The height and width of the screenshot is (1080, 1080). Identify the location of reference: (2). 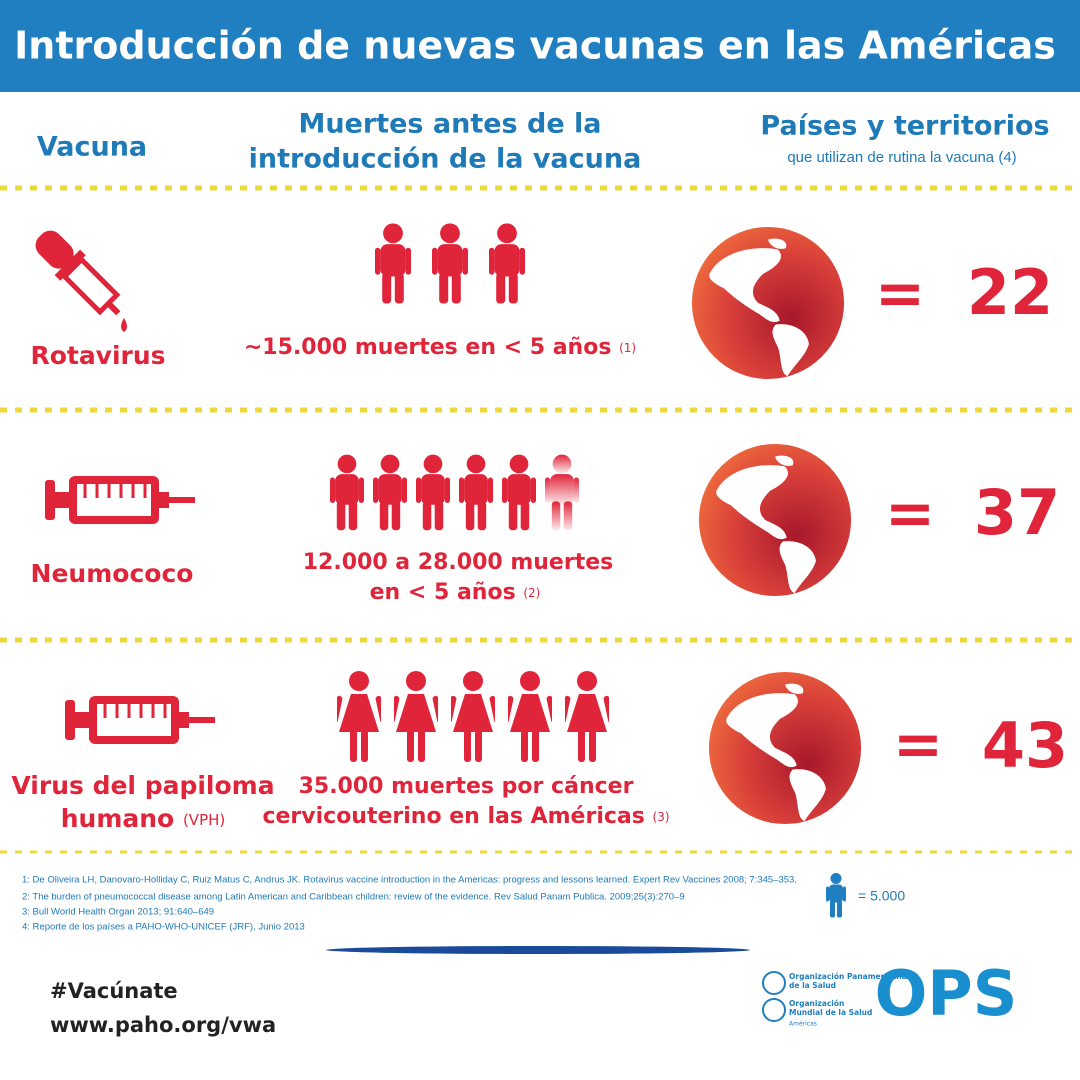
(531, 593).